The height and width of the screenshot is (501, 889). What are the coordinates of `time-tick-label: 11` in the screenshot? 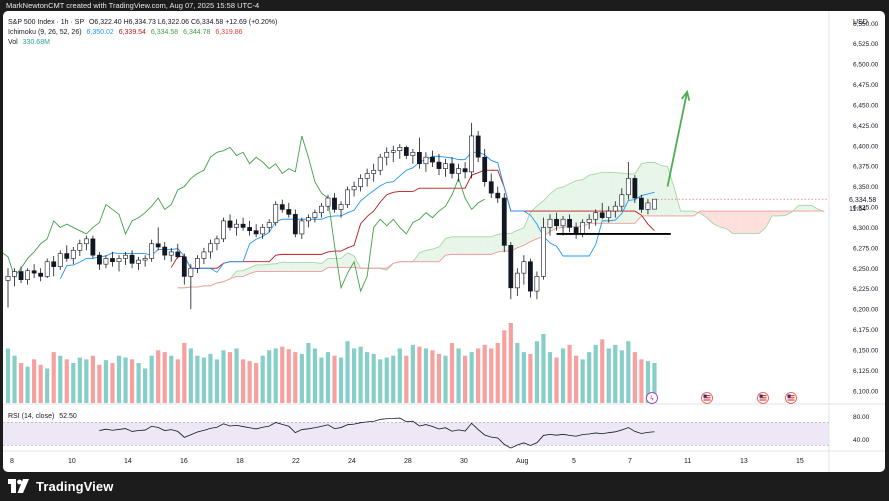 It's located at (687, 461).